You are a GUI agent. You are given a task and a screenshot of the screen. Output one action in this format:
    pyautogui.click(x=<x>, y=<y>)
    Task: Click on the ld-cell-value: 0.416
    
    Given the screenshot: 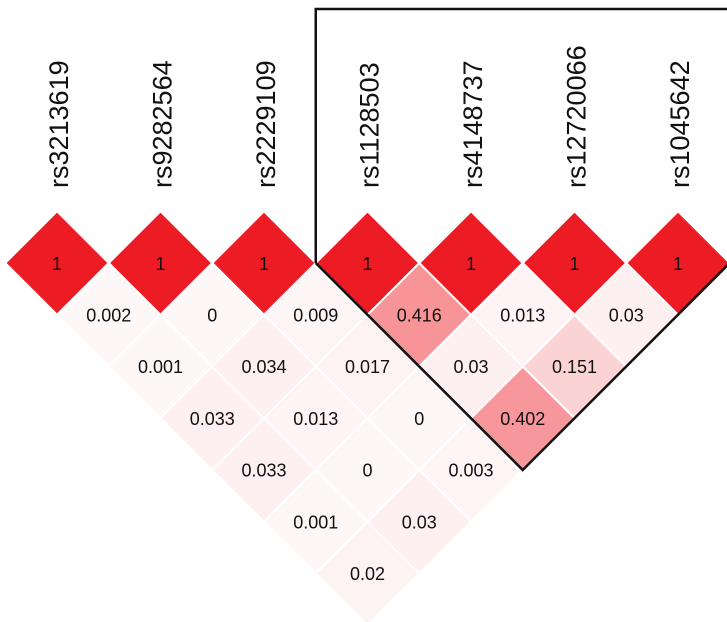 What is the action you would take?
    pyautogui.click(x=419, y=315)
    